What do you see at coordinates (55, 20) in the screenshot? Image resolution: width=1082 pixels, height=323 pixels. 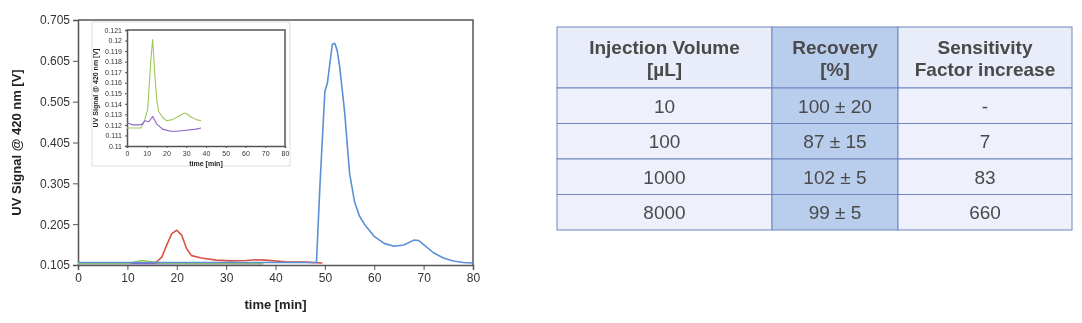 I see `y-tick-label: 0.705` at bounding box center [55, 20].